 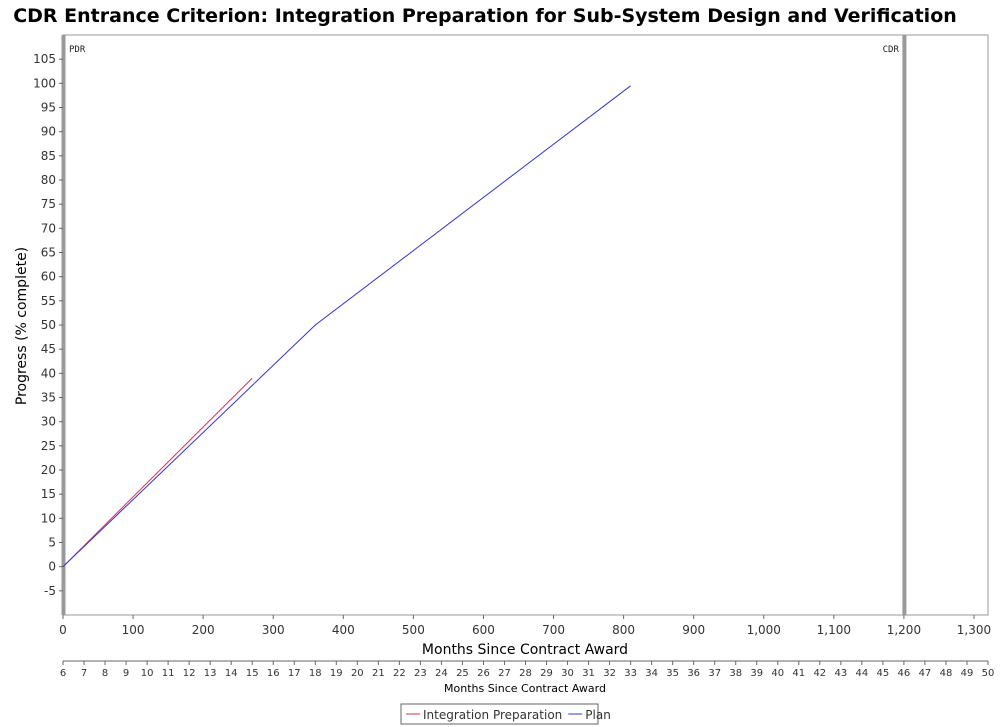 I want to click on secondary-tick-label: 33, so click(x=630, y=673).